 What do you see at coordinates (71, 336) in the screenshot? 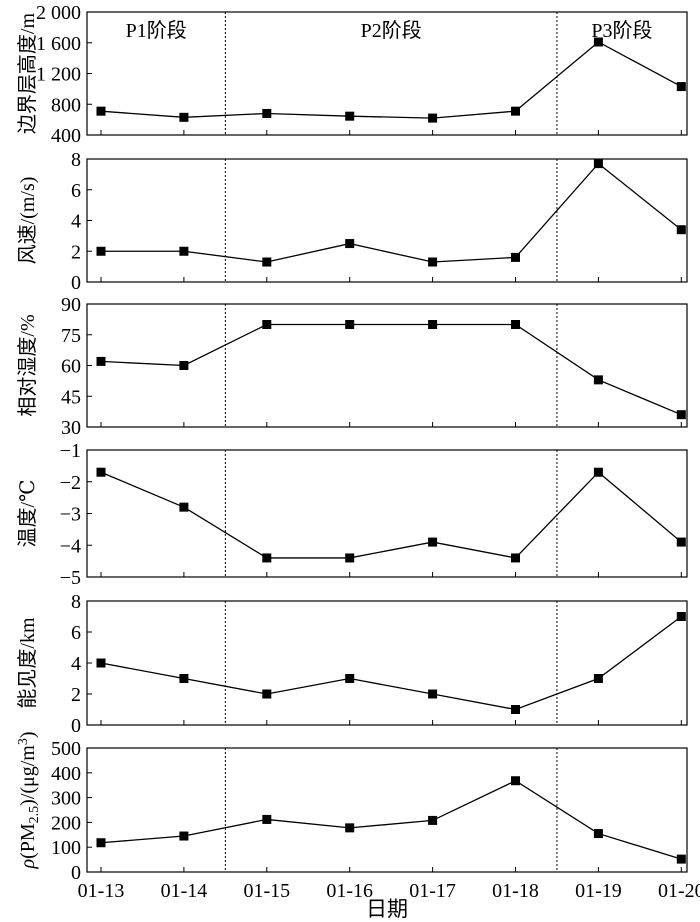
I see `y-tick-label: 75` at bounding box center [71, 336].